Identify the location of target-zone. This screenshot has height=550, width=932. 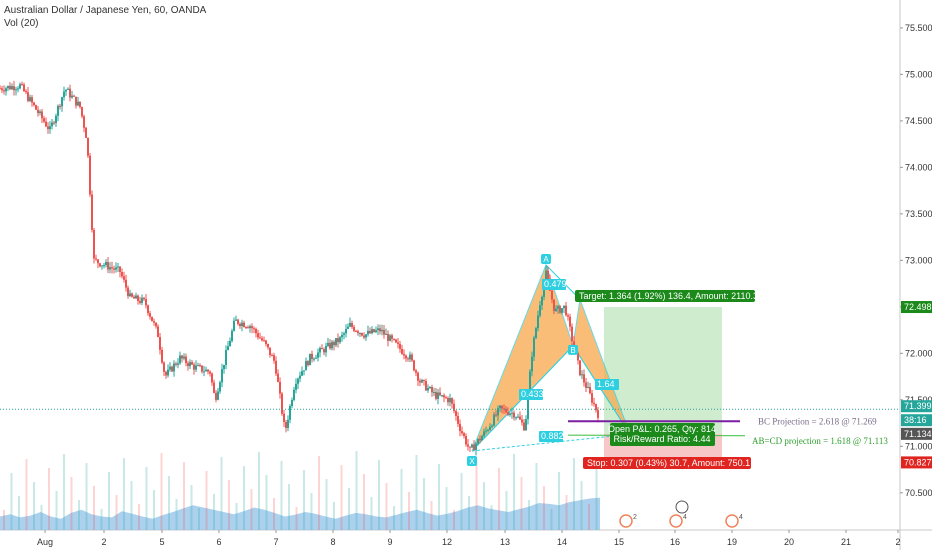
(663, 370).